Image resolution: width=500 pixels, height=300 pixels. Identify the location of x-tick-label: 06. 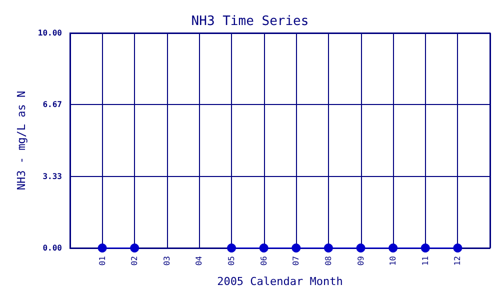
(263, 261).